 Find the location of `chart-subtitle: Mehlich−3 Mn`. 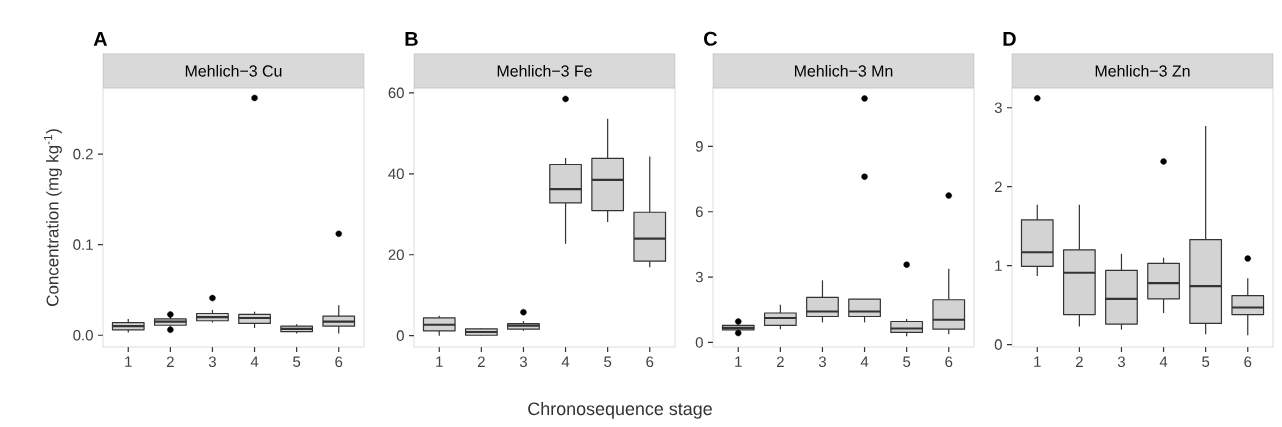

chart-subtitle: Mehlich−3 Mn is located at coordinates (843, 70).